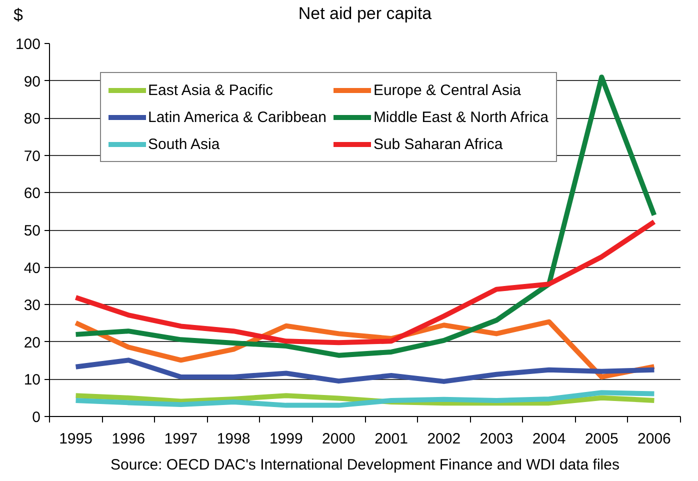 The width and height of the screenshot is (698, 481). Describe the element at coordinates (654, 439) in the screenshot. I see `x-tick-label: 2006` at that location.